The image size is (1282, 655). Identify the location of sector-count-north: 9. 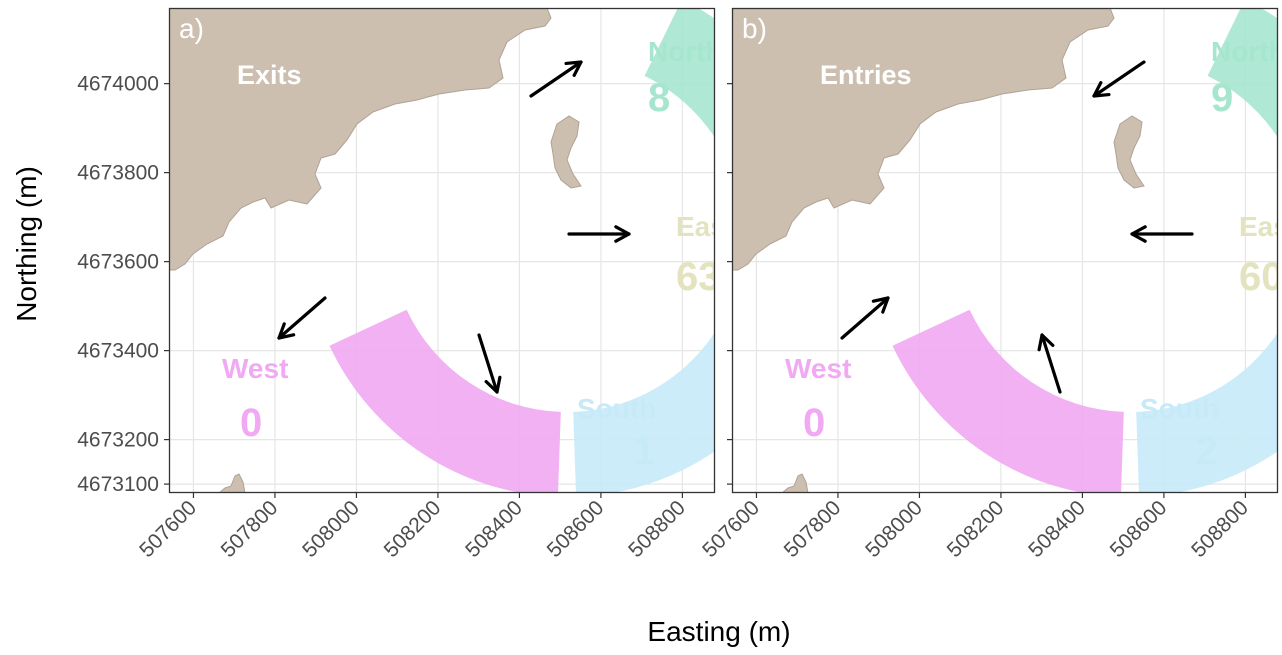
(1222, 98).